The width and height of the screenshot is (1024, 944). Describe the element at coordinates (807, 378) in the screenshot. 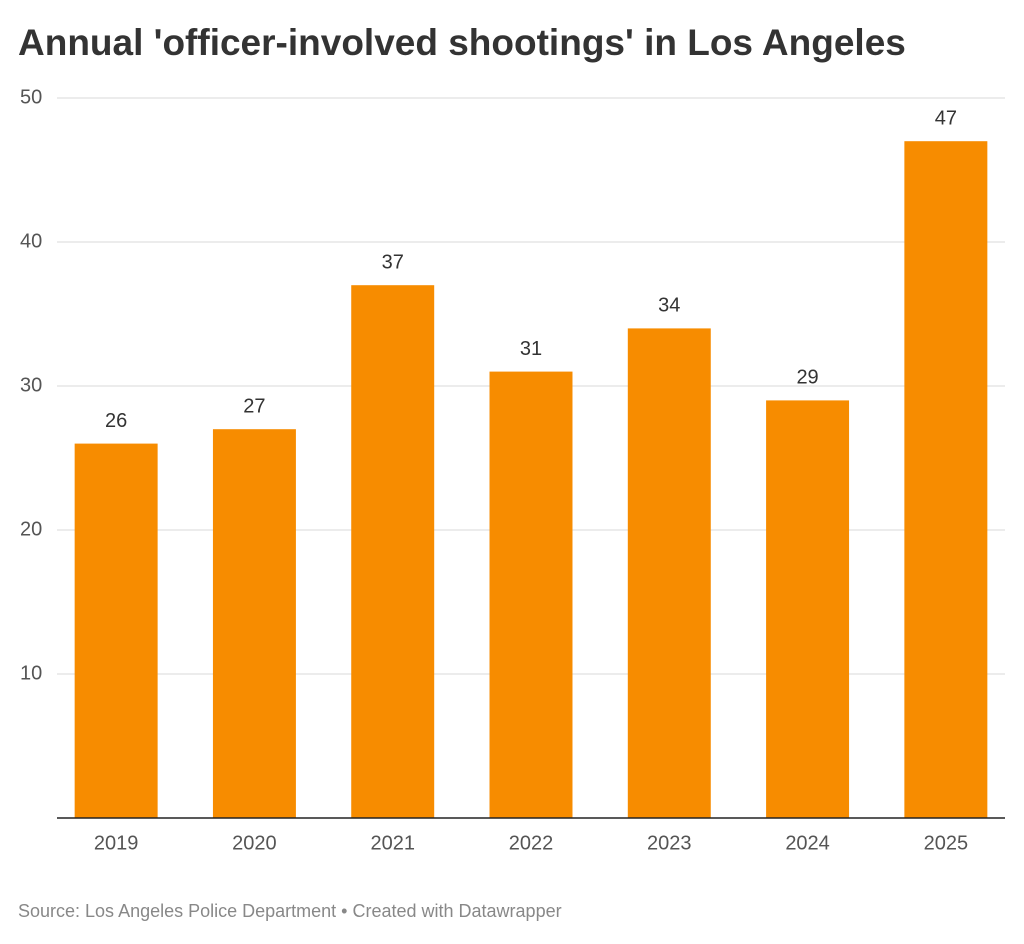

I see `value-label: 29` at that location.